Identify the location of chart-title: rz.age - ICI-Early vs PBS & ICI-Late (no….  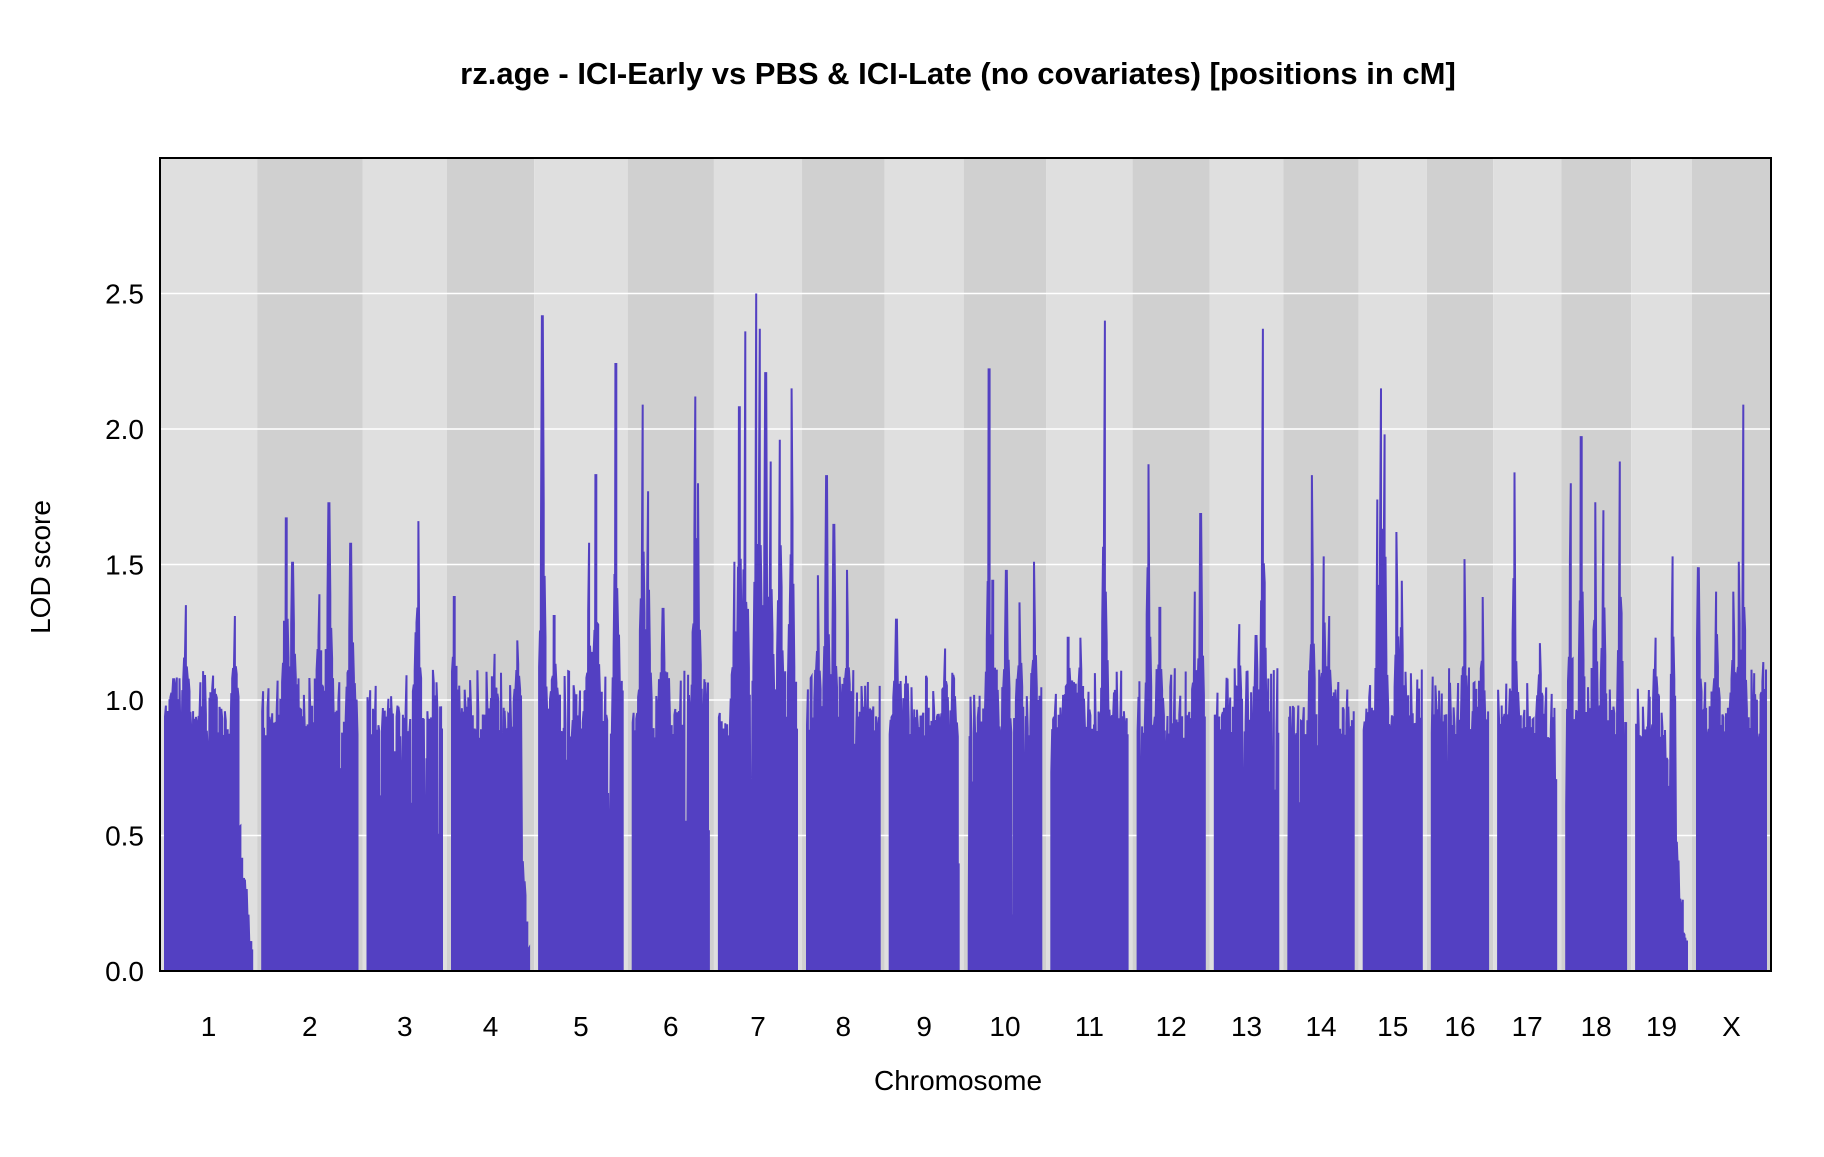
(958, 73).